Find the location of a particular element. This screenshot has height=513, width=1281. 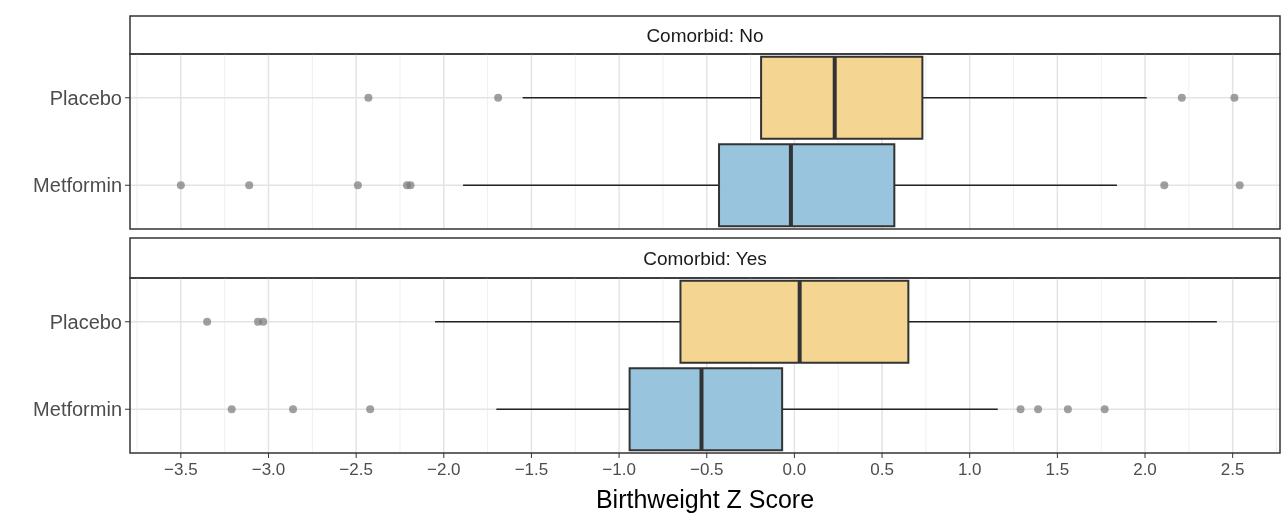

x-tick-label: 1.5 is located at coordinates (1057, 469).